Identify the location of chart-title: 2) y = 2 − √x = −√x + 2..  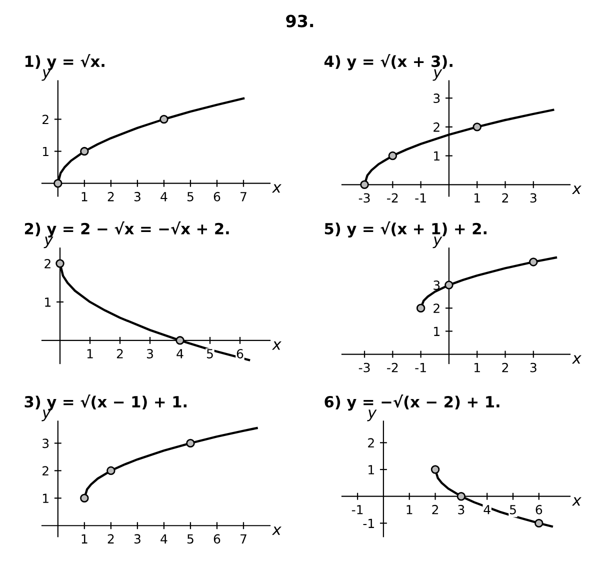
(126, 229).